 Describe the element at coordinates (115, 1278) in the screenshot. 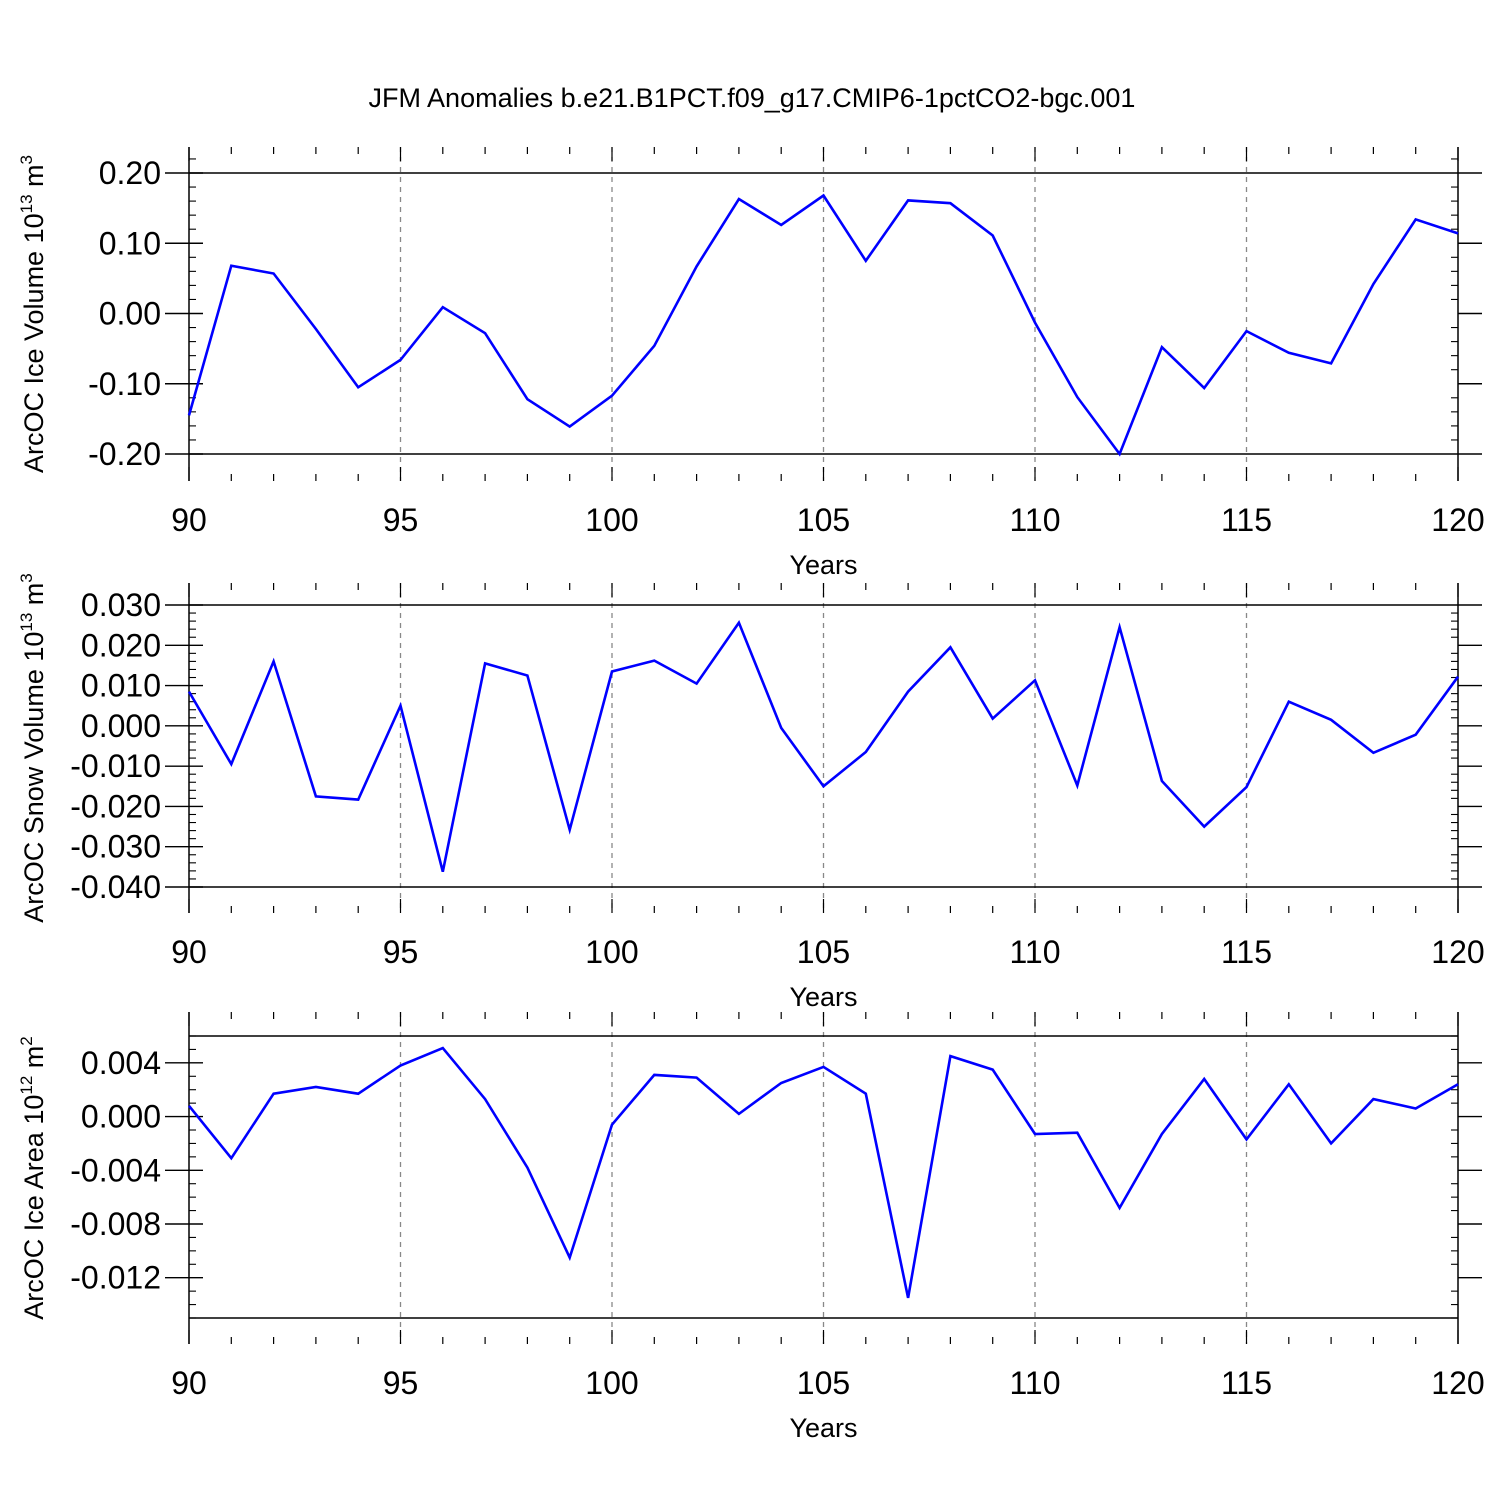

I see `y-tick-label: -0.012` at that location.